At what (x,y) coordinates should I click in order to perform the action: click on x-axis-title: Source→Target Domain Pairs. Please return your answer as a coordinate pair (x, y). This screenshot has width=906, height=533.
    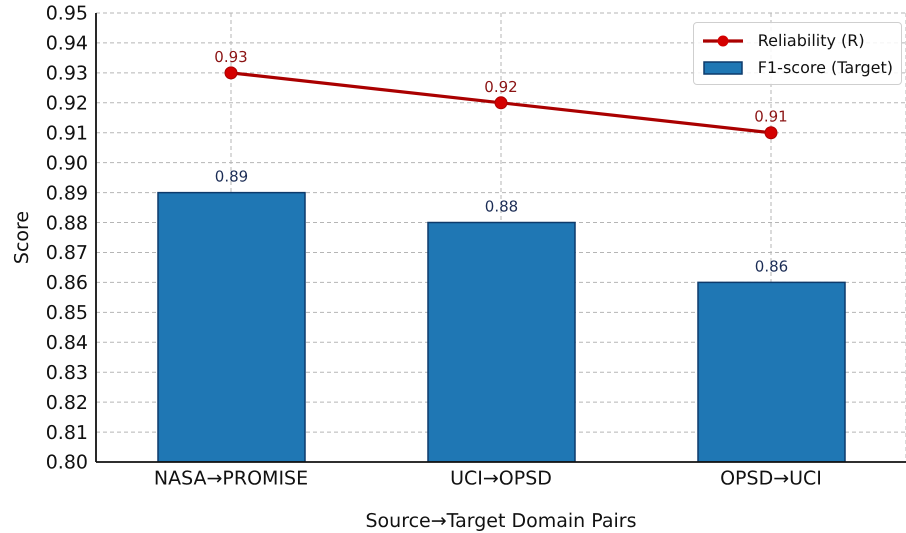
    Looking at the image, I should click on (501, 521).